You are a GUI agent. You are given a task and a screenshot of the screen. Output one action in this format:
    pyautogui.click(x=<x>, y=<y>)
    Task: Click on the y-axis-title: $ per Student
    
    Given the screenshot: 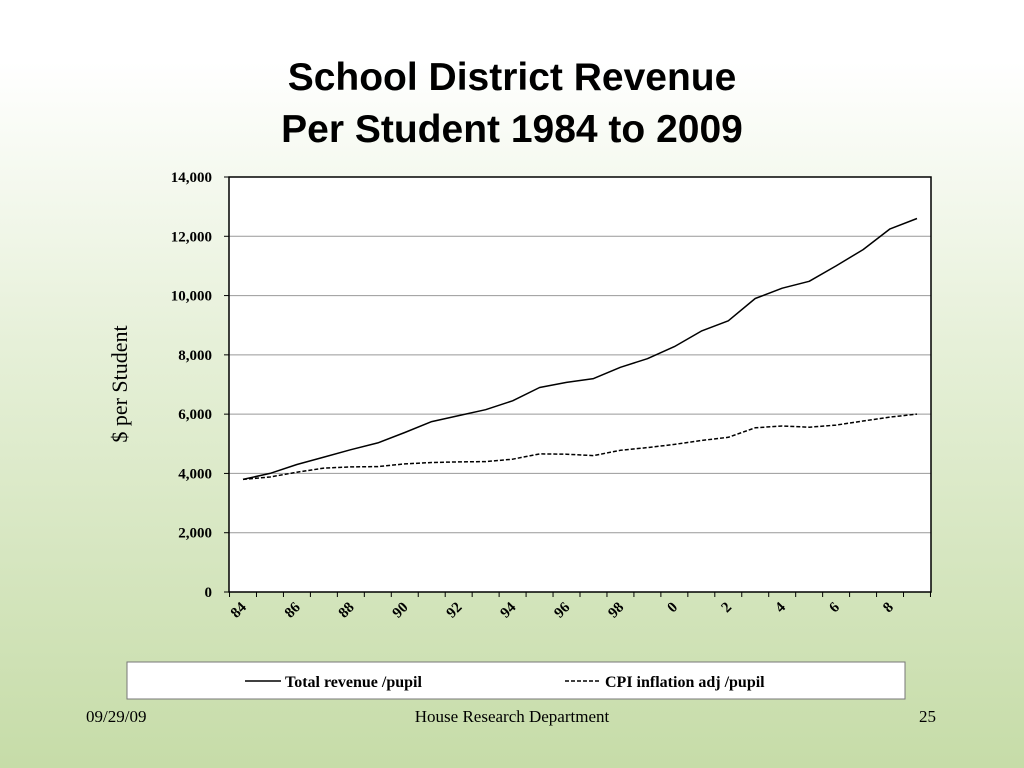 What is the action you would take?
    pyautogui.click(x=119, y=383)
    